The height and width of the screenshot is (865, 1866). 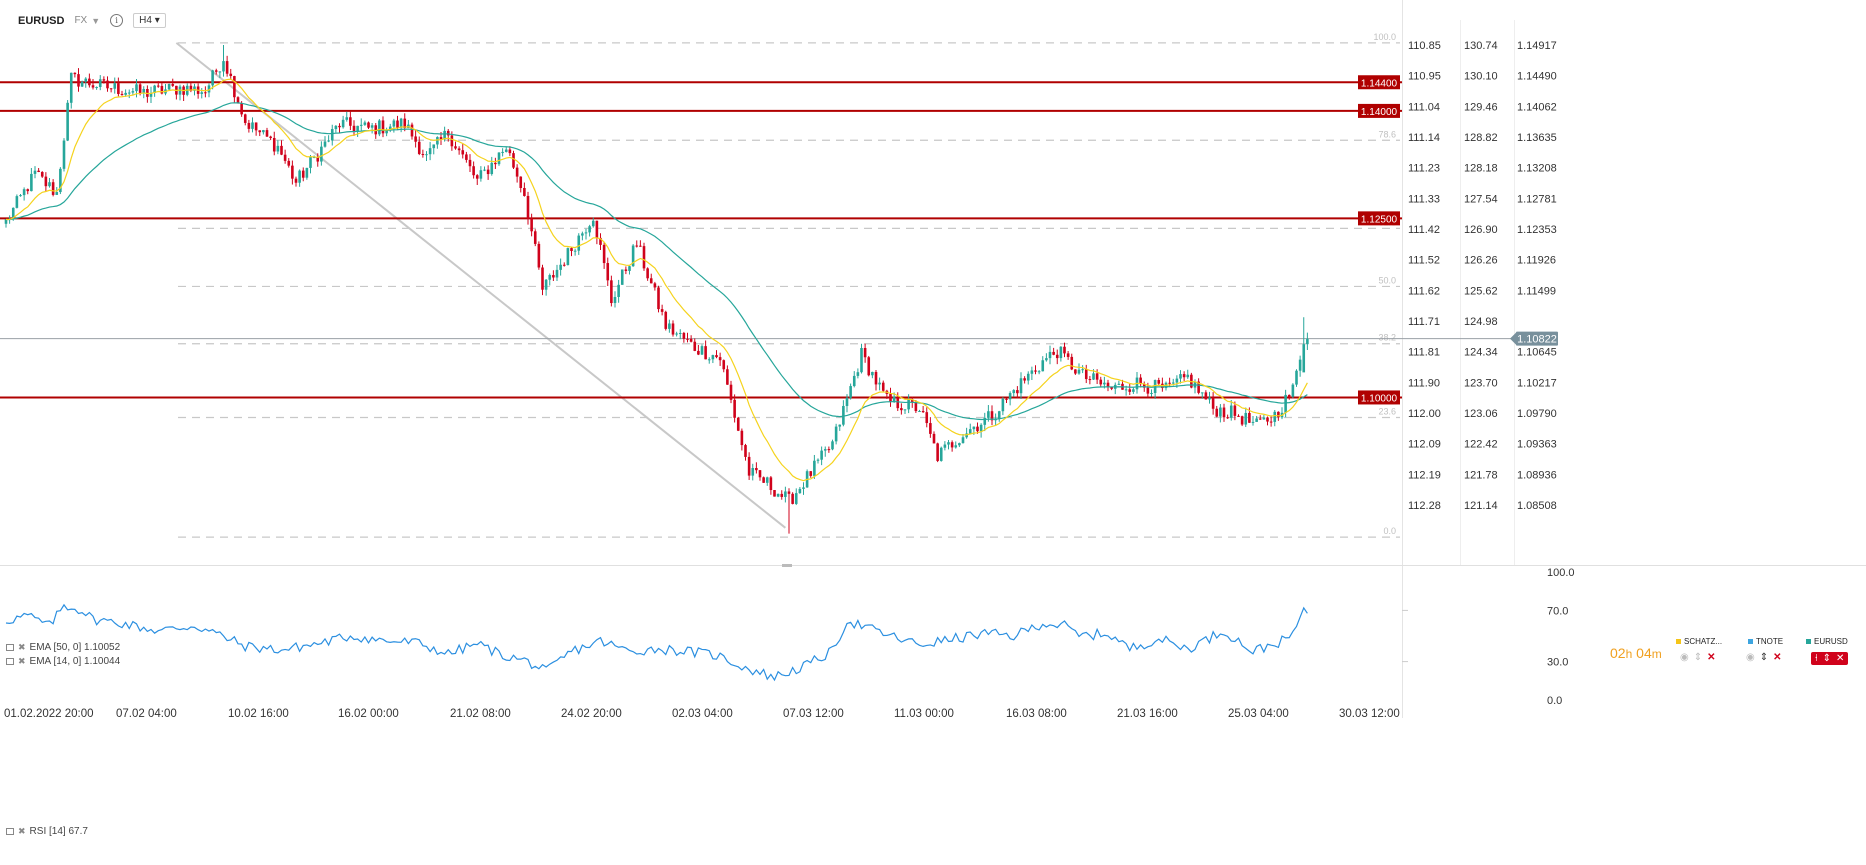 I want to click on indicator-ema14: ✖ EMA [14, 0] 1.10044, so click(x=63, y=661).